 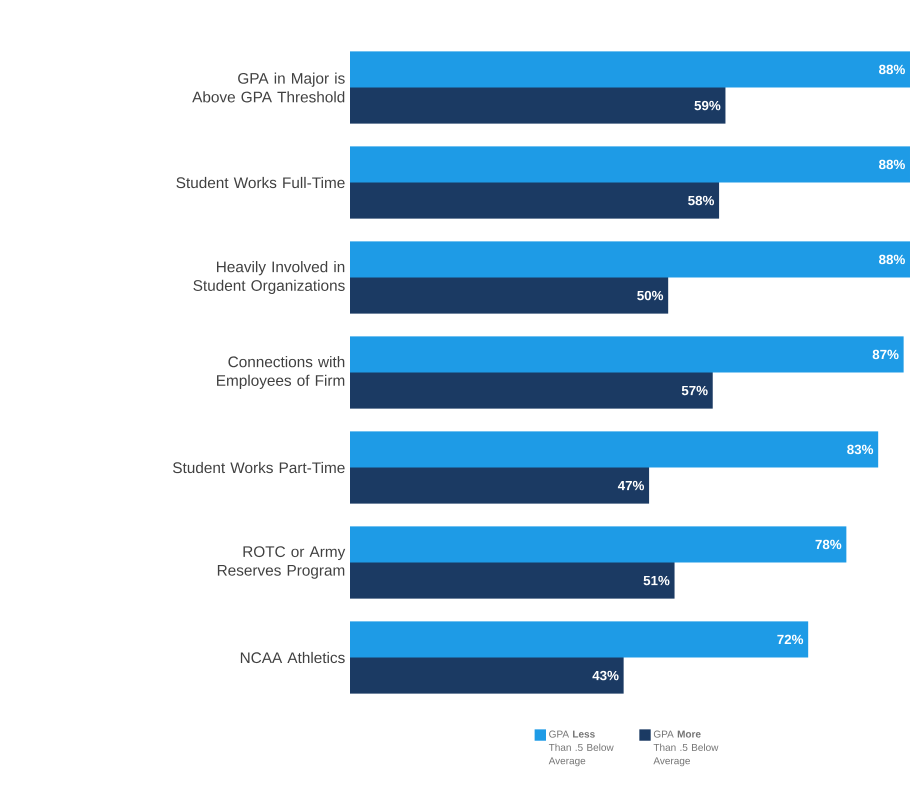 I want to click on data-label: 47%, so click(x=631, y=485).